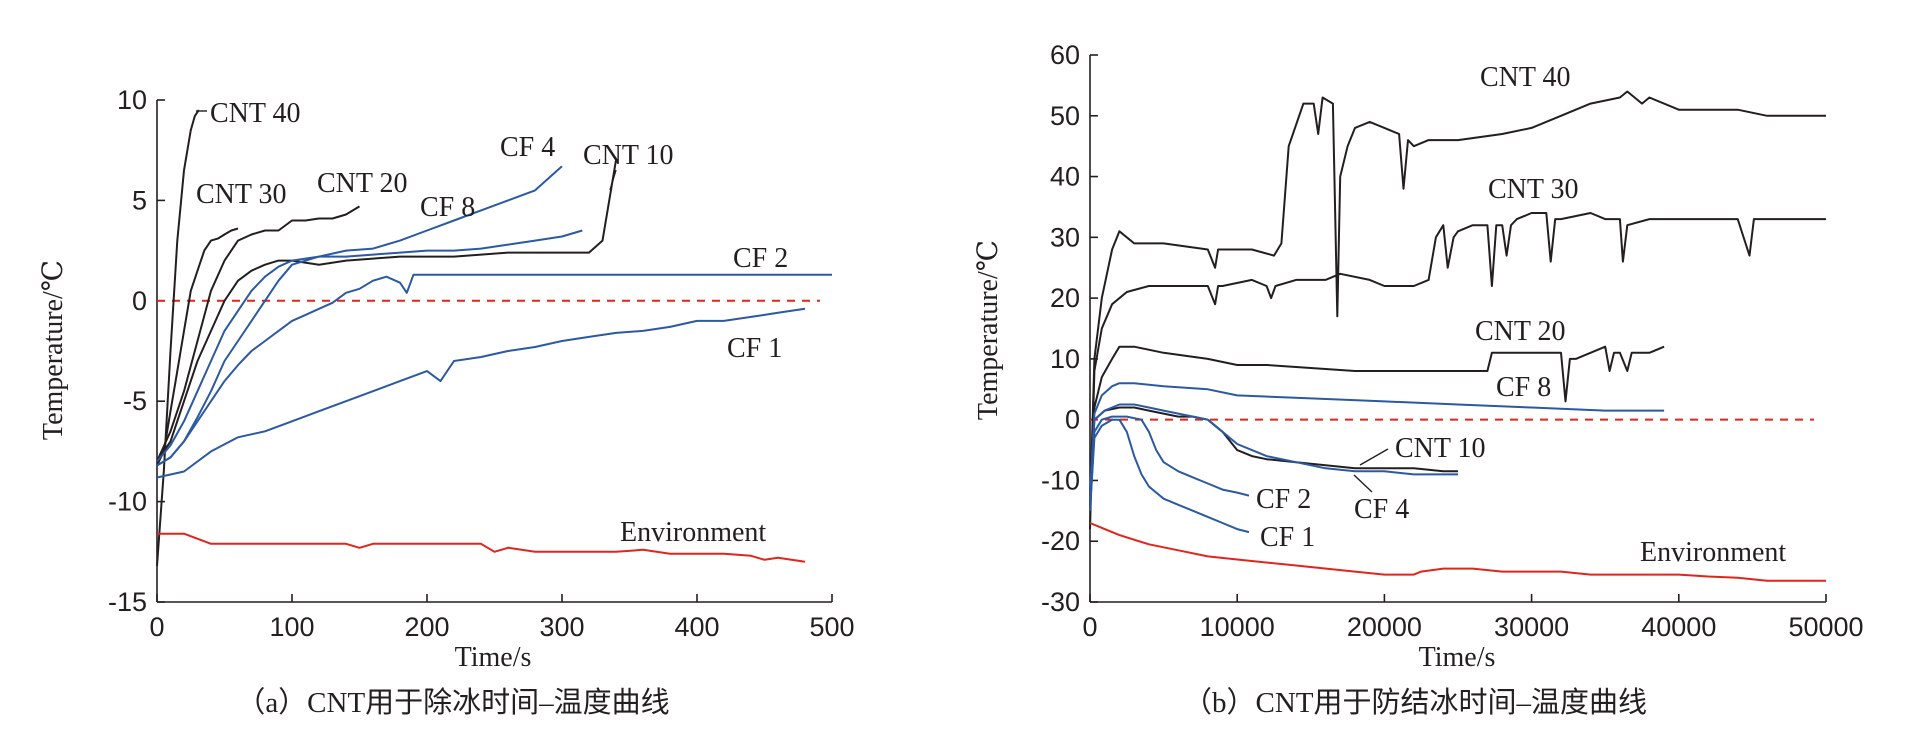  I want to click on x-tick-label: 400, so click(696, 627).